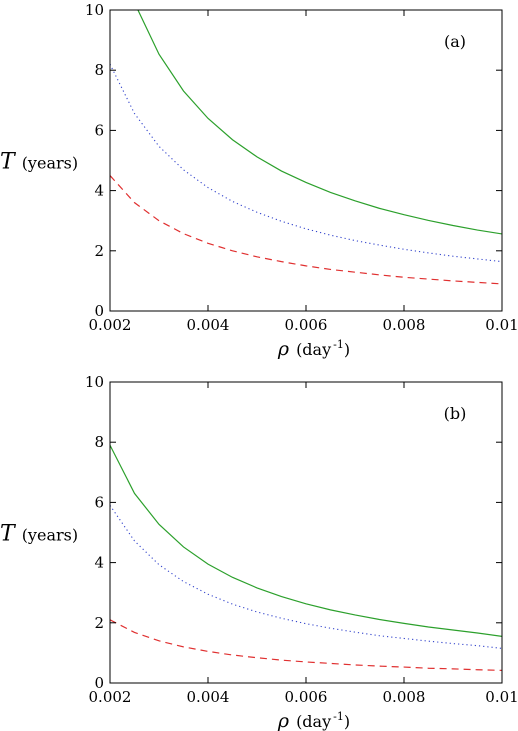 The height and width of the screenshot is (731, 518). Describe the element at coordinates (306, 577) in the screenshot. I see `series-line-dotted` at that location.